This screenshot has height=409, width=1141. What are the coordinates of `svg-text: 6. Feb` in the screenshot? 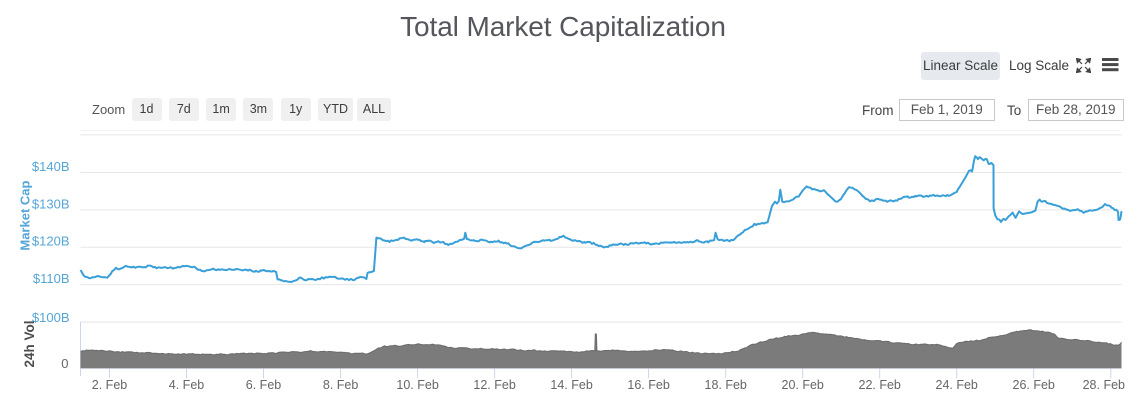 It's located at (263, 385).